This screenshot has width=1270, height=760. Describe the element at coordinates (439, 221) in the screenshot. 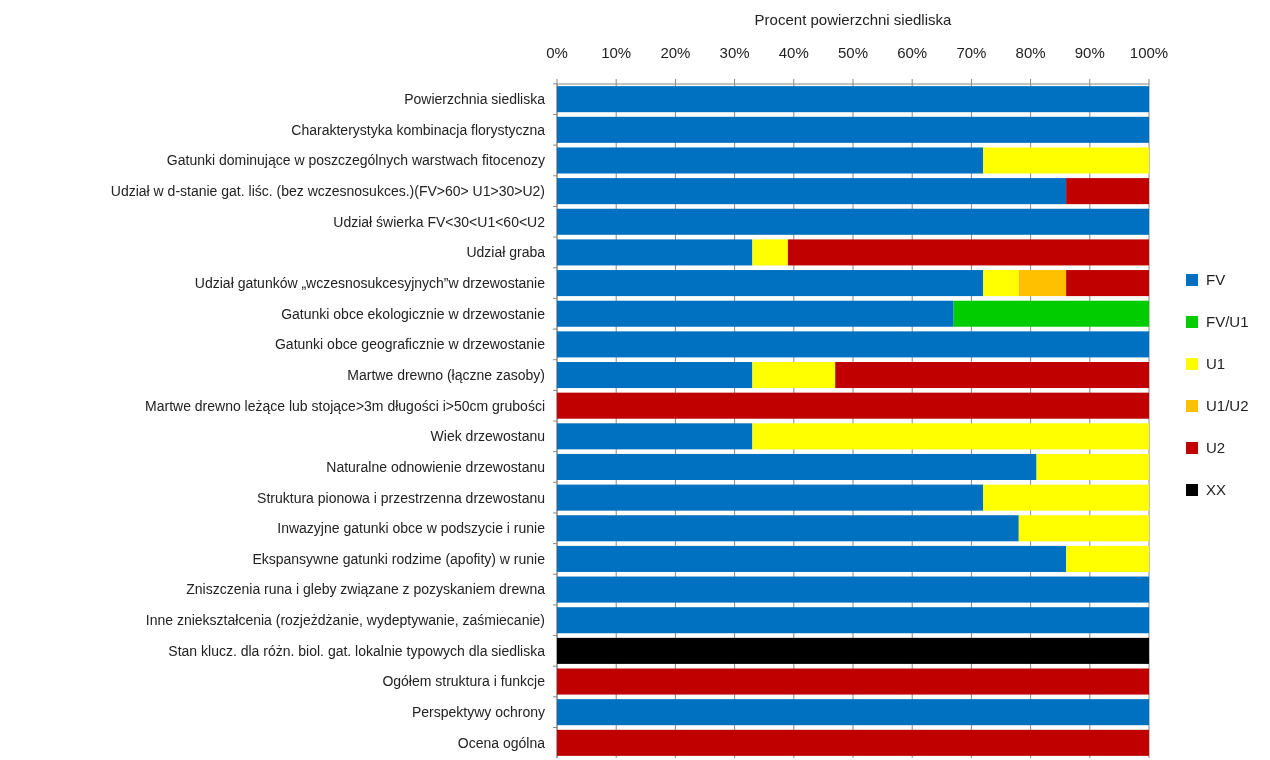

I see `y-tick-label: Udział świerka FV<30<U1<60<U2` at that location.